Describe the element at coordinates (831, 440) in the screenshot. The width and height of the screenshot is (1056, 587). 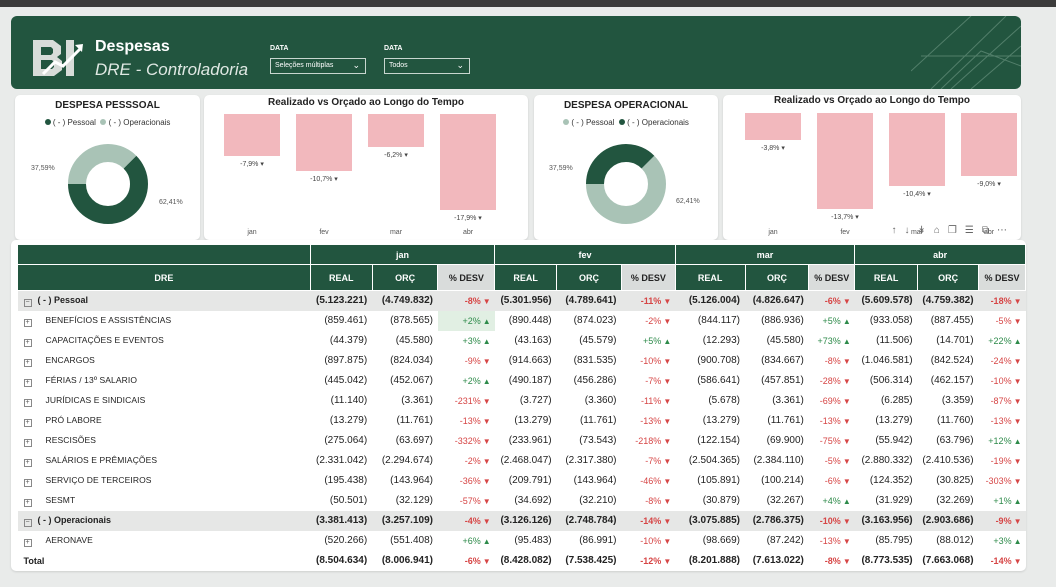
I see `desv-value: -75% ▼` at that location.